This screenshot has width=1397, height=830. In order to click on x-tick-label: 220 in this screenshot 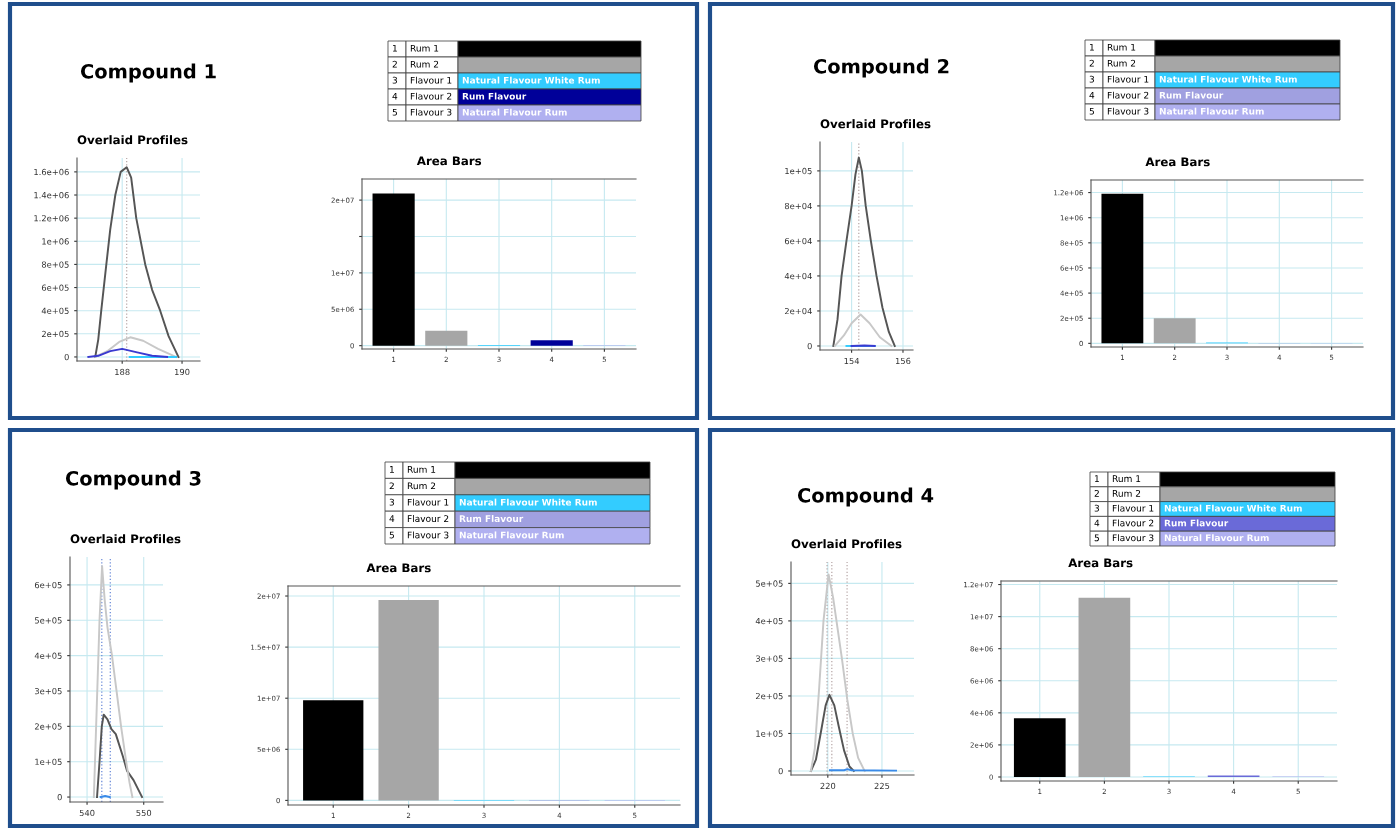, I will do `click(828, 786)`.